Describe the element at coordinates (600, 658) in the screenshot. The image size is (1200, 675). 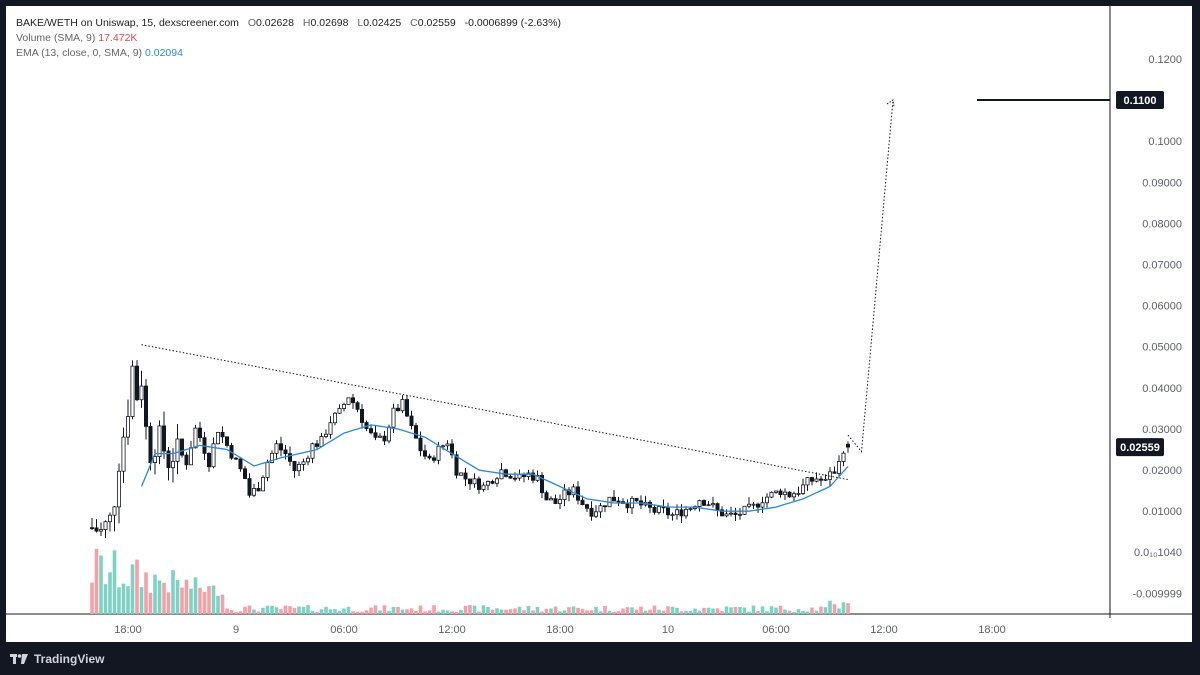
I see `footer-bar: TradingView` at that location.